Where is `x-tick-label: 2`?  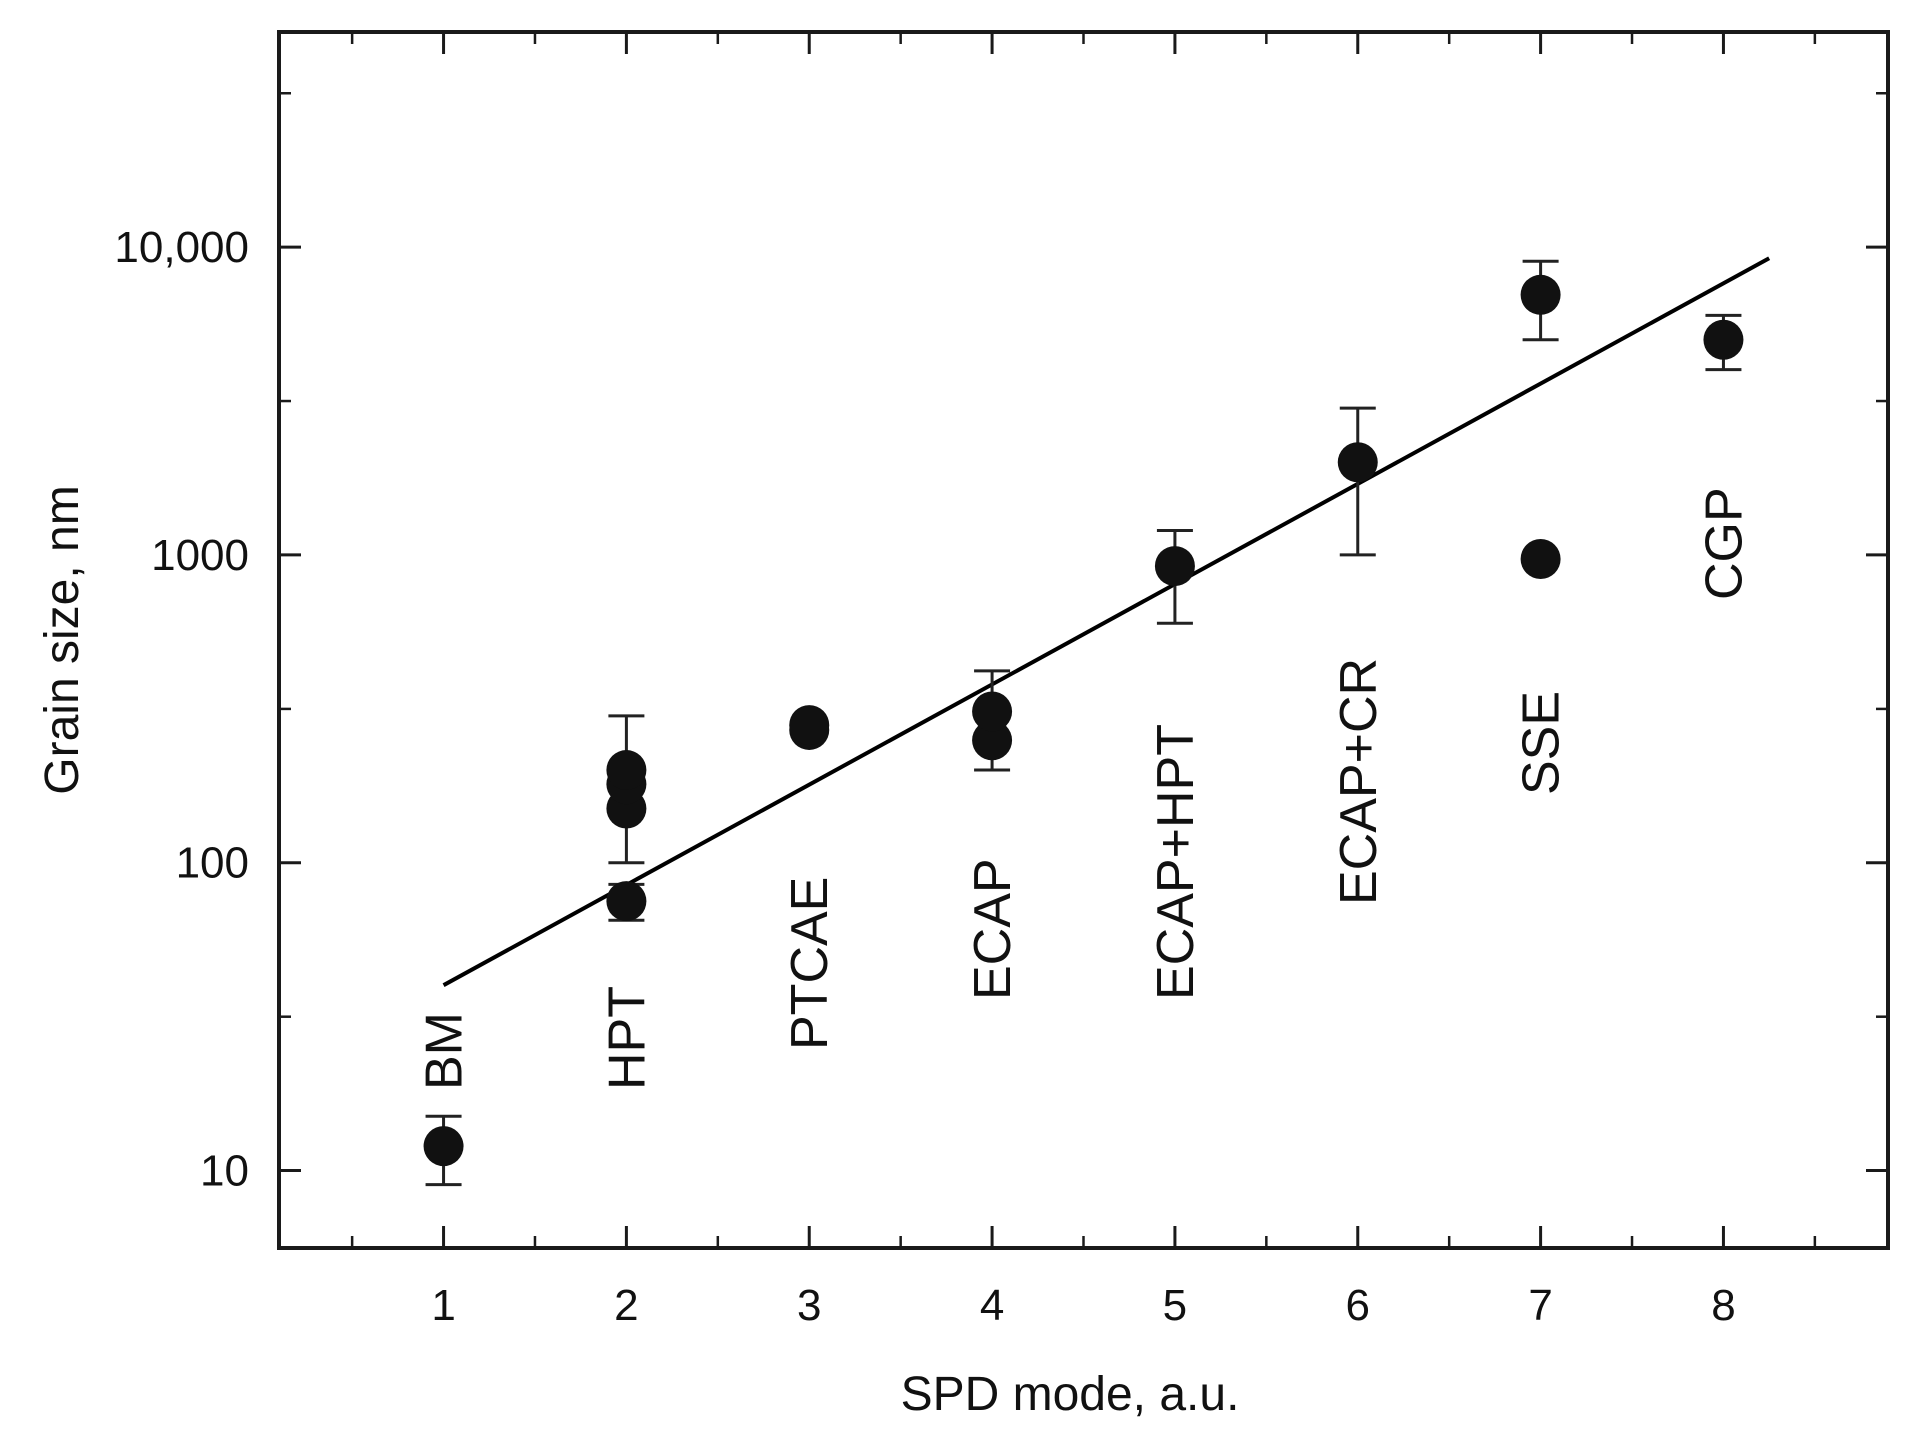 x-tick-label: 2 is located at coordinates (626, 1305).